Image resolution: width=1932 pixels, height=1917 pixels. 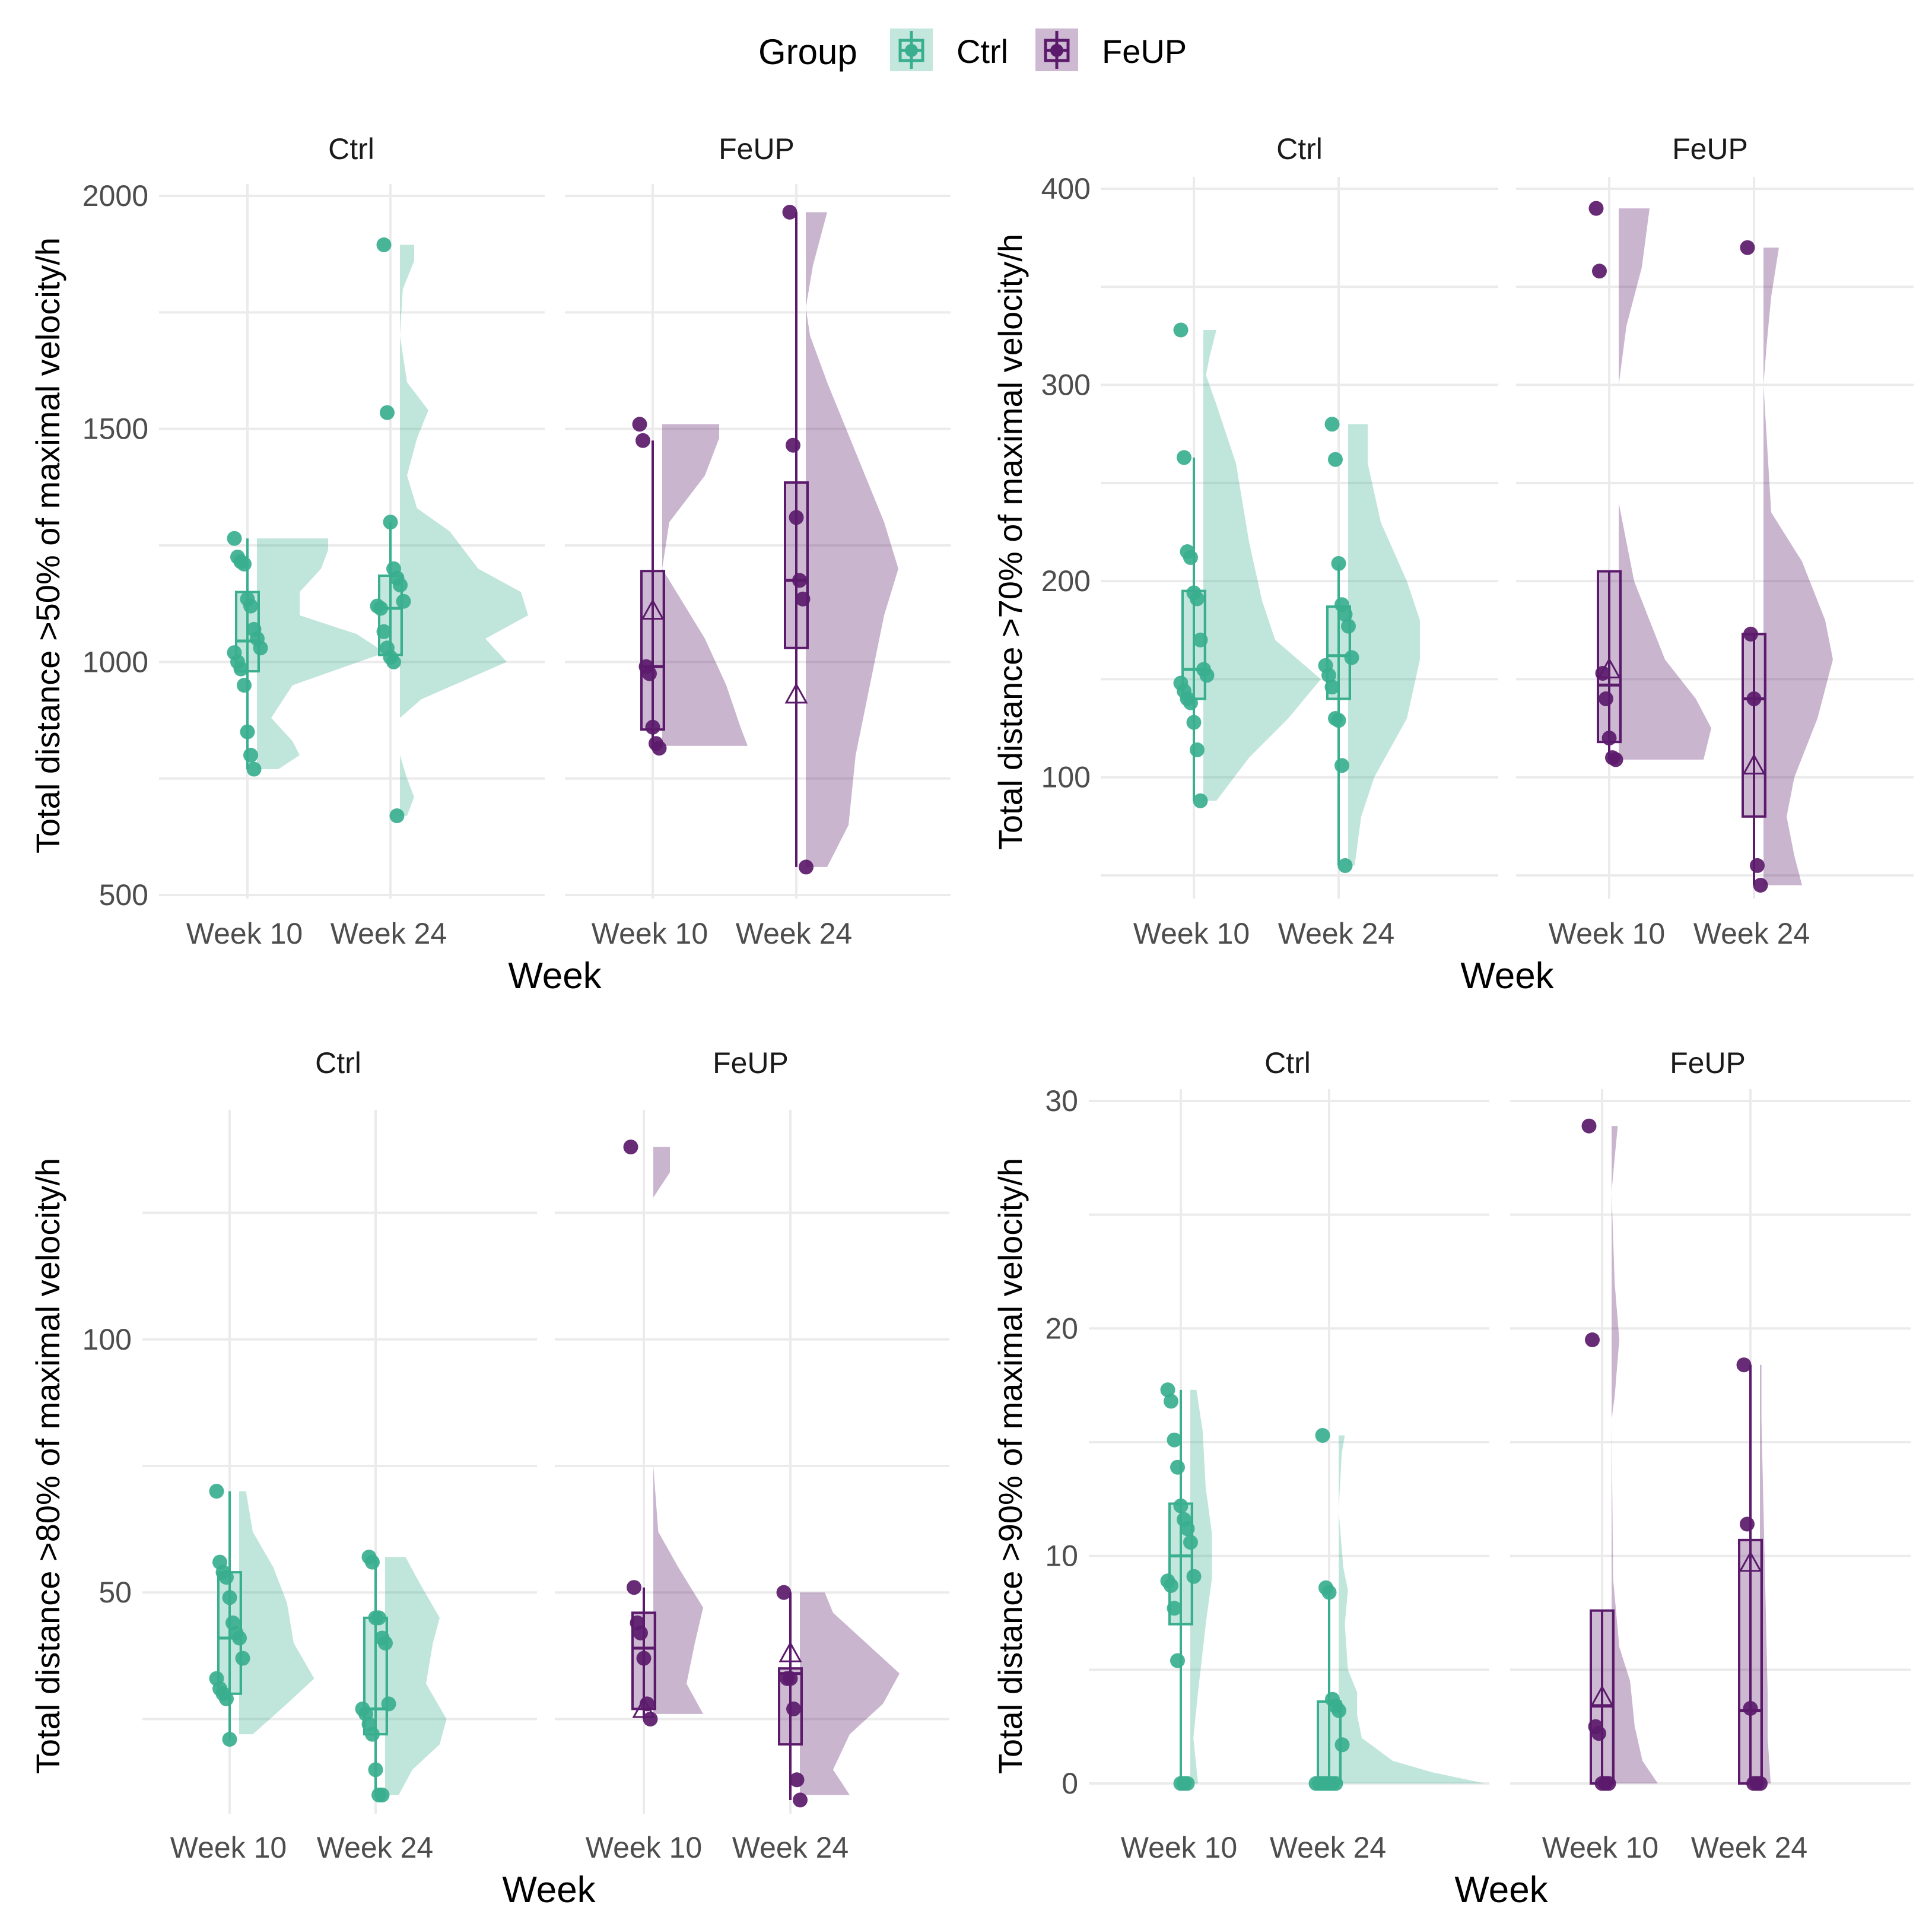 I want to click on y-tick-label: 500, so click(x=123, y=895).